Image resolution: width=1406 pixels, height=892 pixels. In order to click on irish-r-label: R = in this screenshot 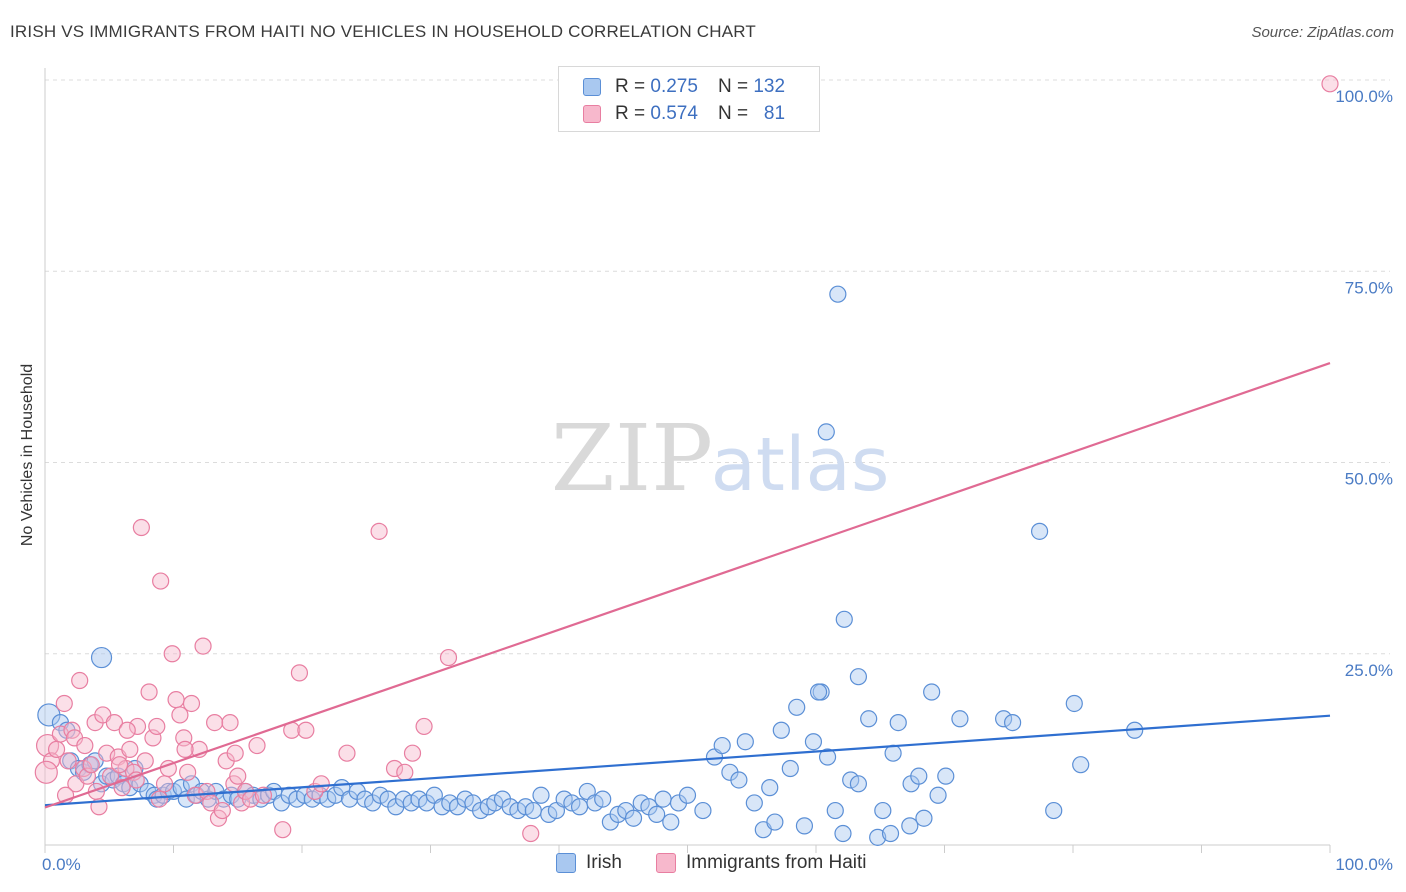, I will do `click(630, 86)`.